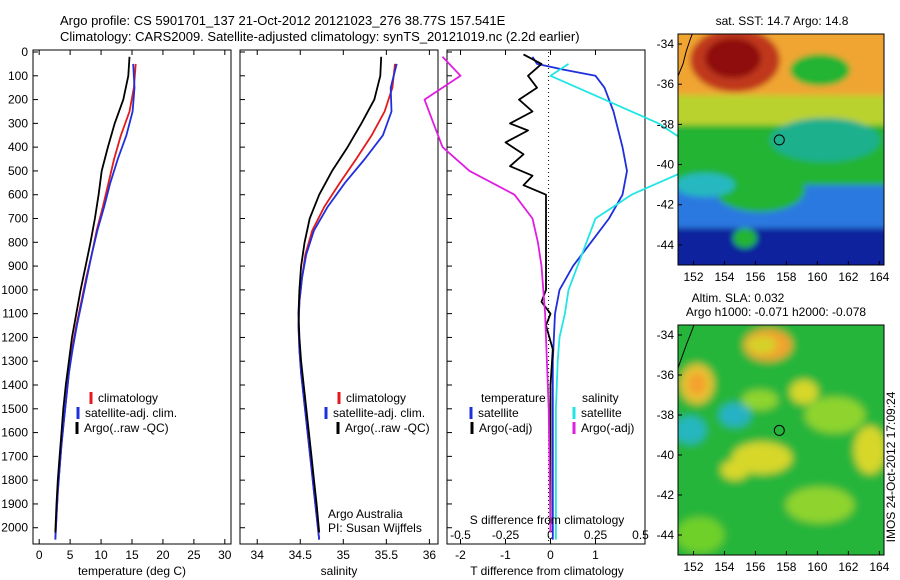 Image resolution: width=900 pixels, height=580 pixels. I want to click on longitude-label: 158, so click(786, 277).